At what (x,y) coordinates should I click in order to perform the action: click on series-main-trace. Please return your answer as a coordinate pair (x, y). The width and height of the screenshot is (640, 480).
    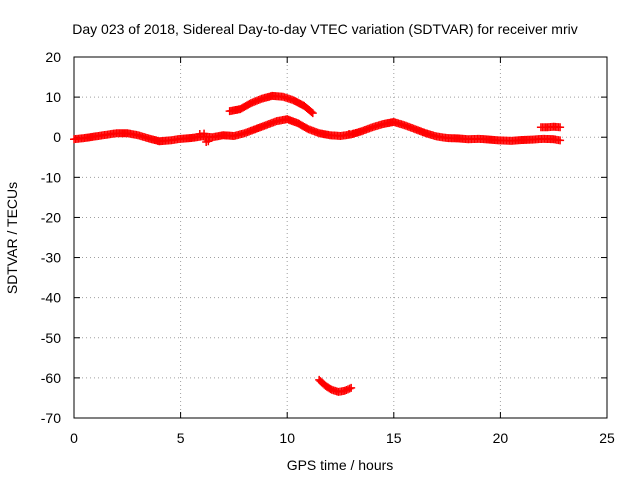
    Looking at the image, I should click on (317, 130).